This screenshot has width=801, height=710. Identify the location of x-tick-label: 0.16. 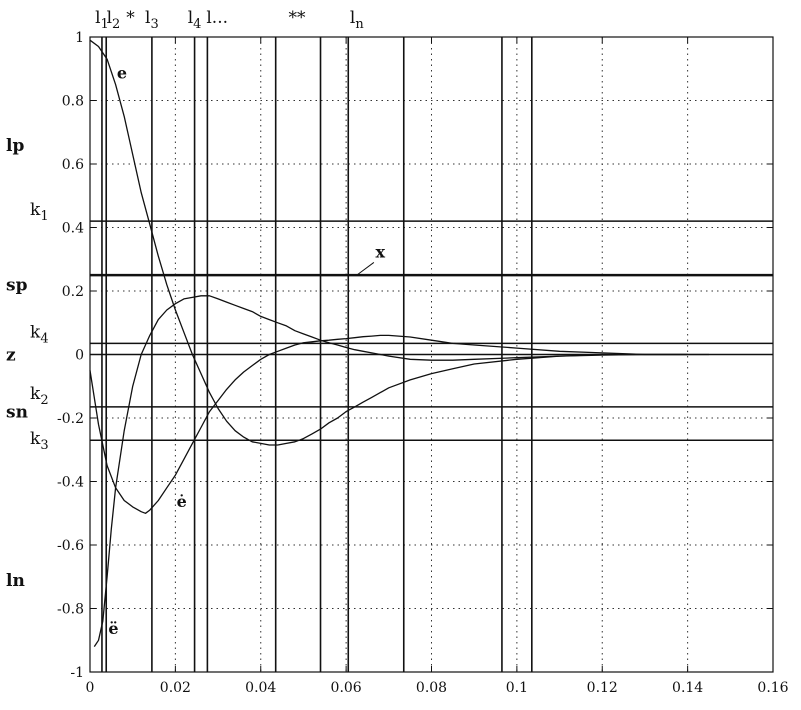
(772, 688).